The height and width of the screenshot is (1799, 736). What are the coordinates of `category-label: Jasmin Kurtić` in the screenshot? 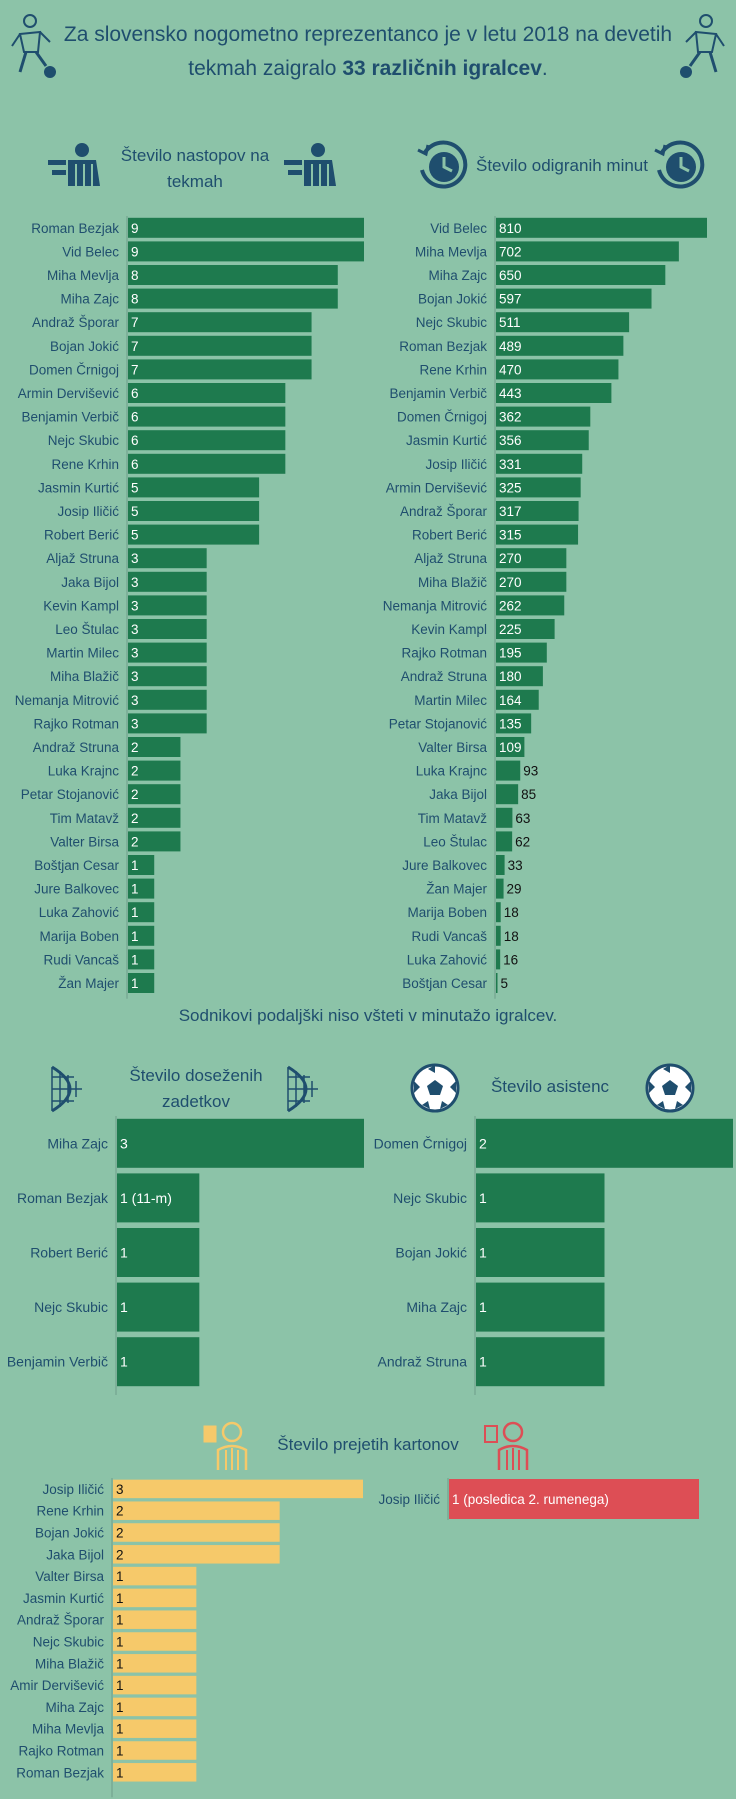 It's located at (63, 1598).